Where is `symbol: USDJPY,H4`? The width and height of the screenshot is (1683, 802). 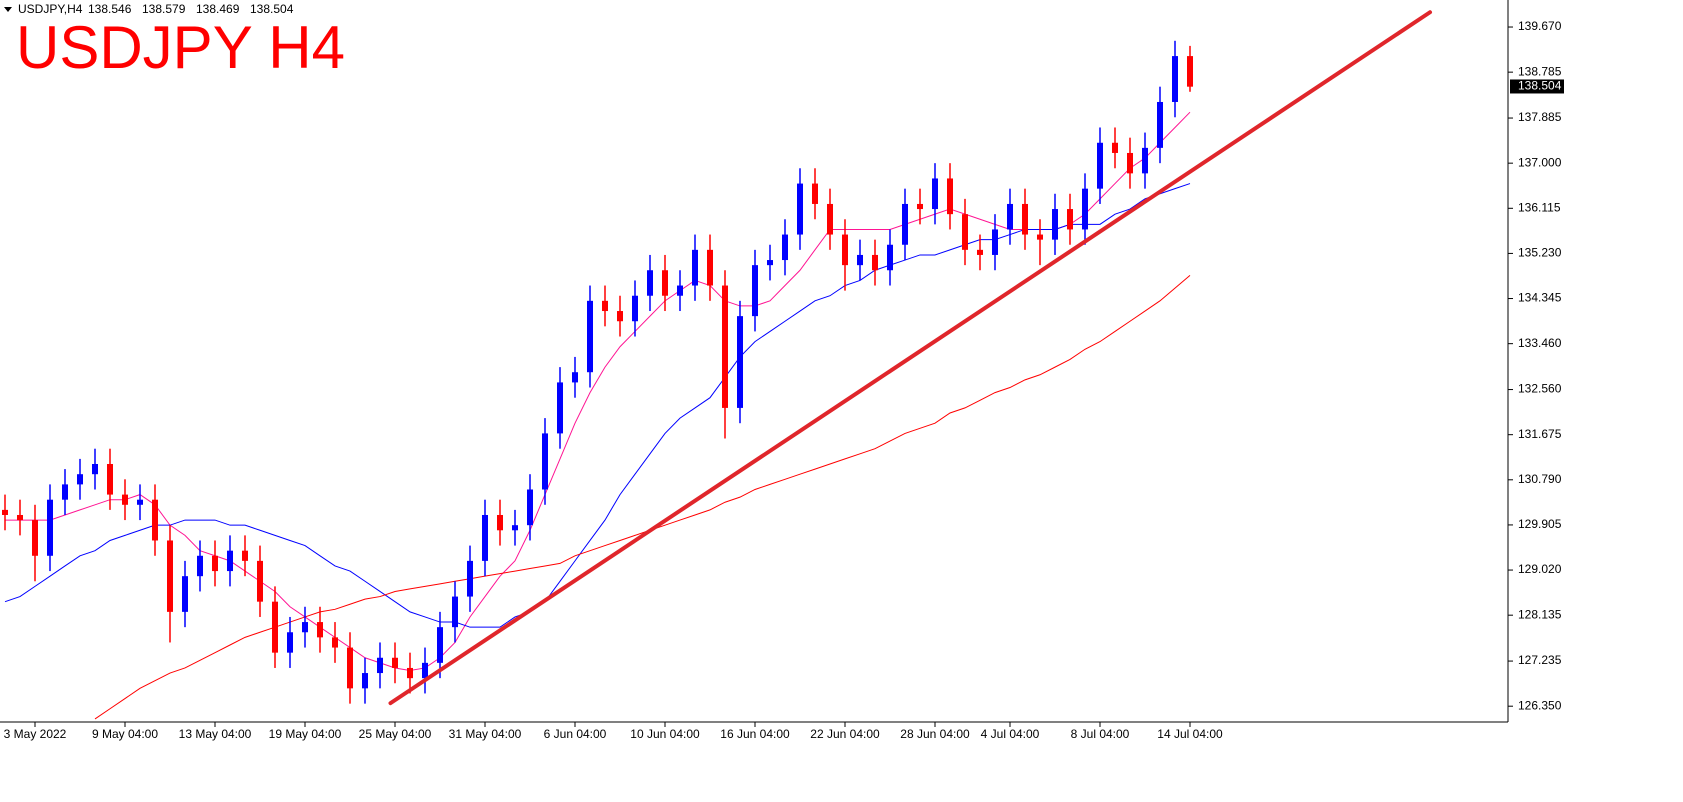
symbol: USDJPY,H4 is located at coordinates (50, 9).